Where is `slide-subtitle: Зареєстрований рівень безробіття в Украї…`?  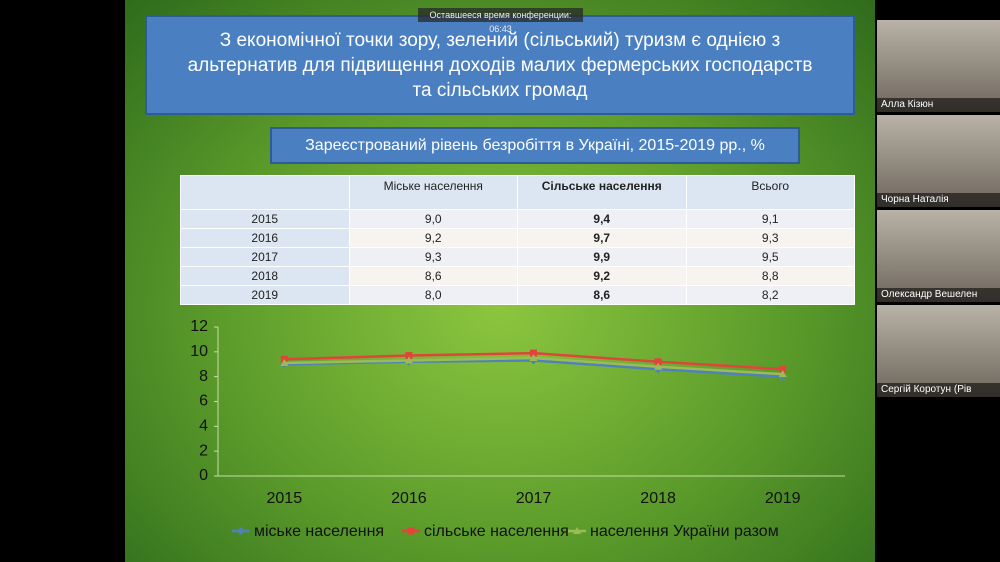
slide-subtitle: Зареєстрований рівень безробіття в Украї… is located at coordinates (535, 145).